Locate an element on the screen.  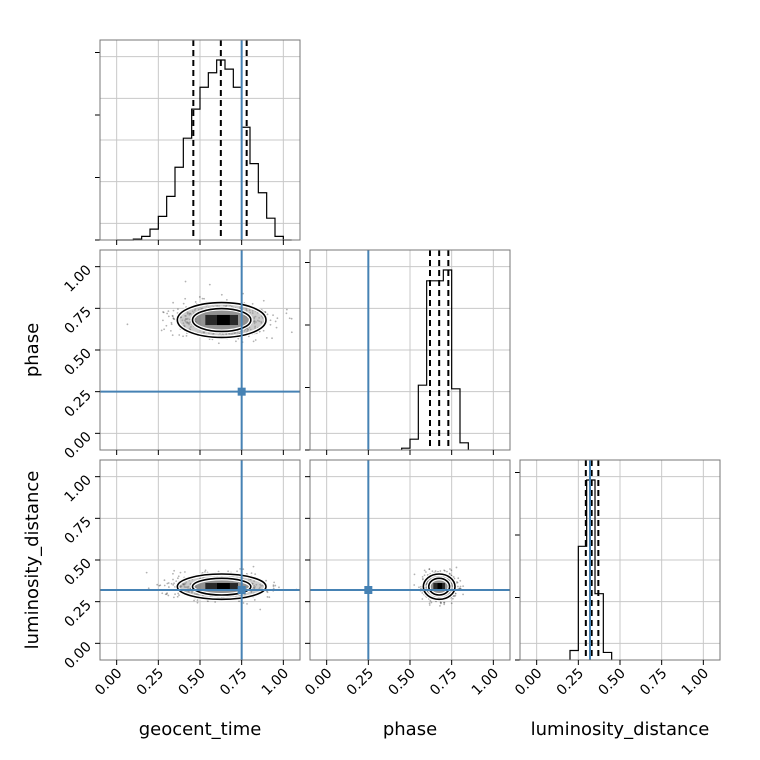
scatter-phase-vs-luminosity-distance-xtick-label-3: 0.75 is located at coordinates (443, 682).